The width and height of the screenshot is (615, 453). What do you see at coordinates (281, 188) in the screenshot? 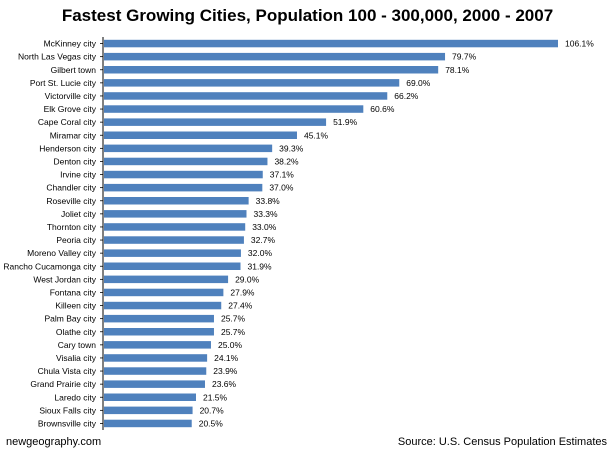
I see `value-label: 37.0%` at bounding box center [281, 188].